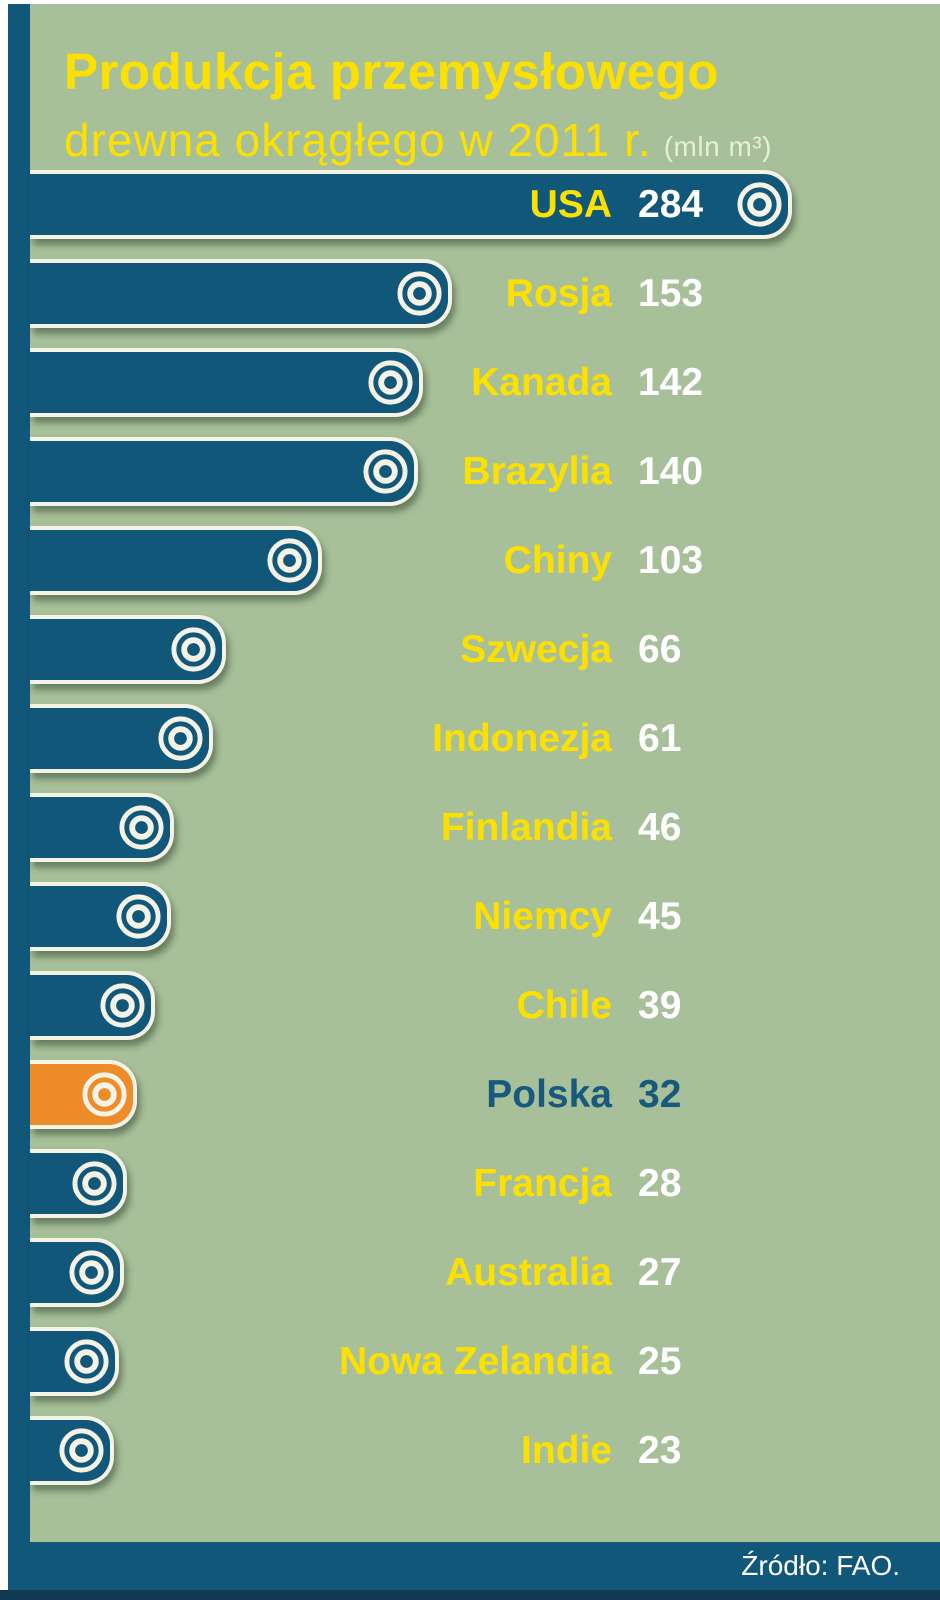 The width and height of the screenshot is (940, 1600). I want to click on bar-row: Indonezja 61, so click(485, 738).